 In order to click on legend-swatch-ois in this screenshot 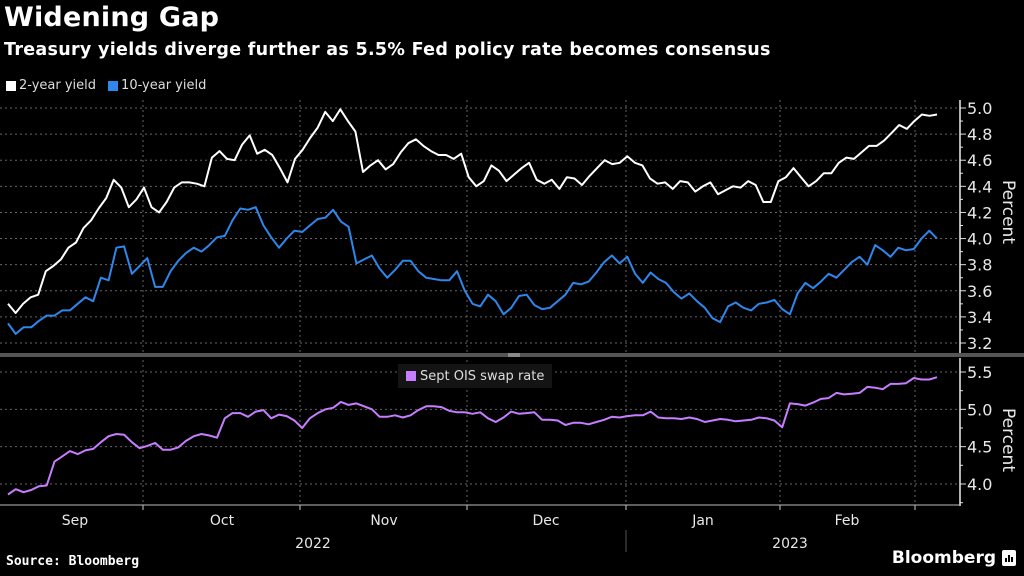, I will do `click(411, 376)`.